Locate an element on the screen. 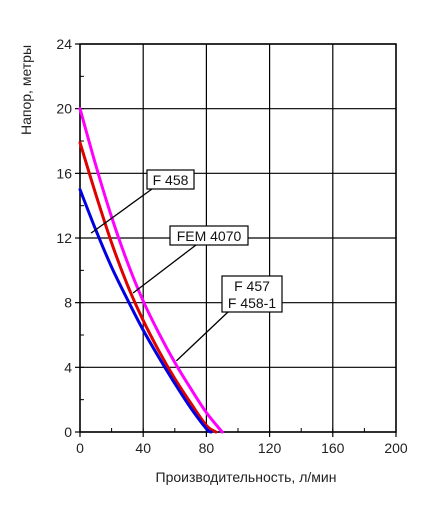 The width and height of the screenshot is (440, 512). x-tick-label: 80 is located at coordinates (207, 448).